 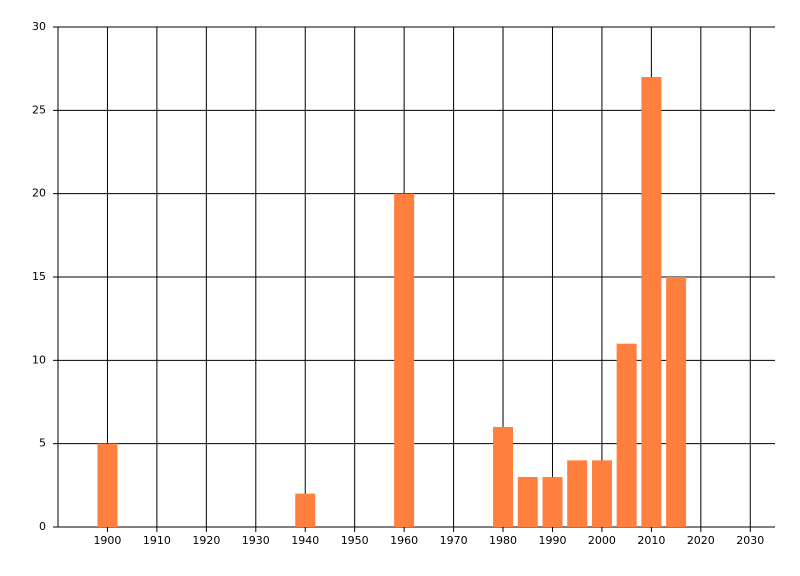 I want to click on x-tick-label: 1990, so click(x=552, y=540).